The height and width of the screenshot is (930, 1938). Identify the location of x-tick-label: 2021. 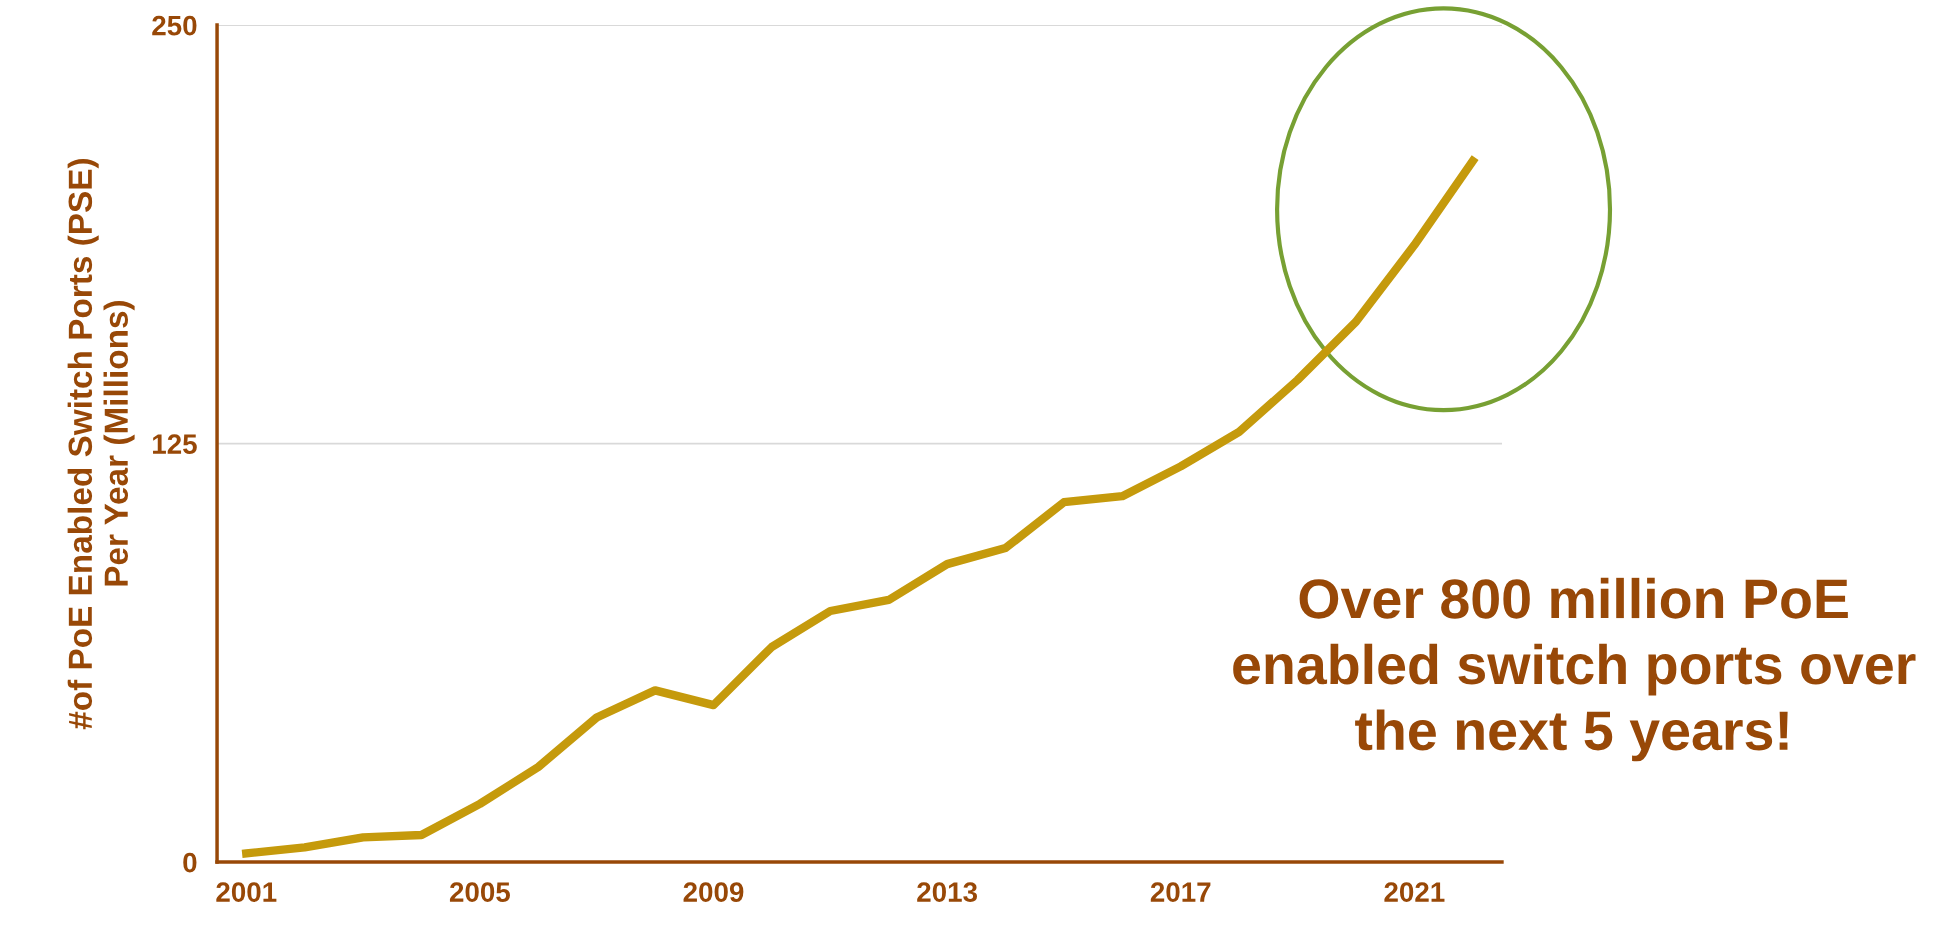
(1414, 892).